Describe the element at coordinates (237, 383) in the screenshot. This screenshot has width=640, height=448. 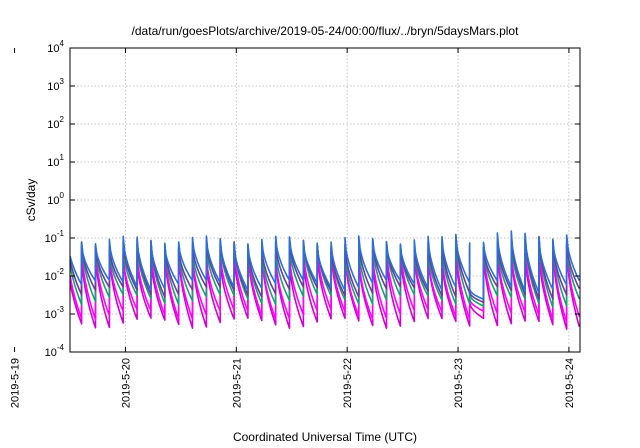
I see `x-tick-label: 2019-5-21` at that location.